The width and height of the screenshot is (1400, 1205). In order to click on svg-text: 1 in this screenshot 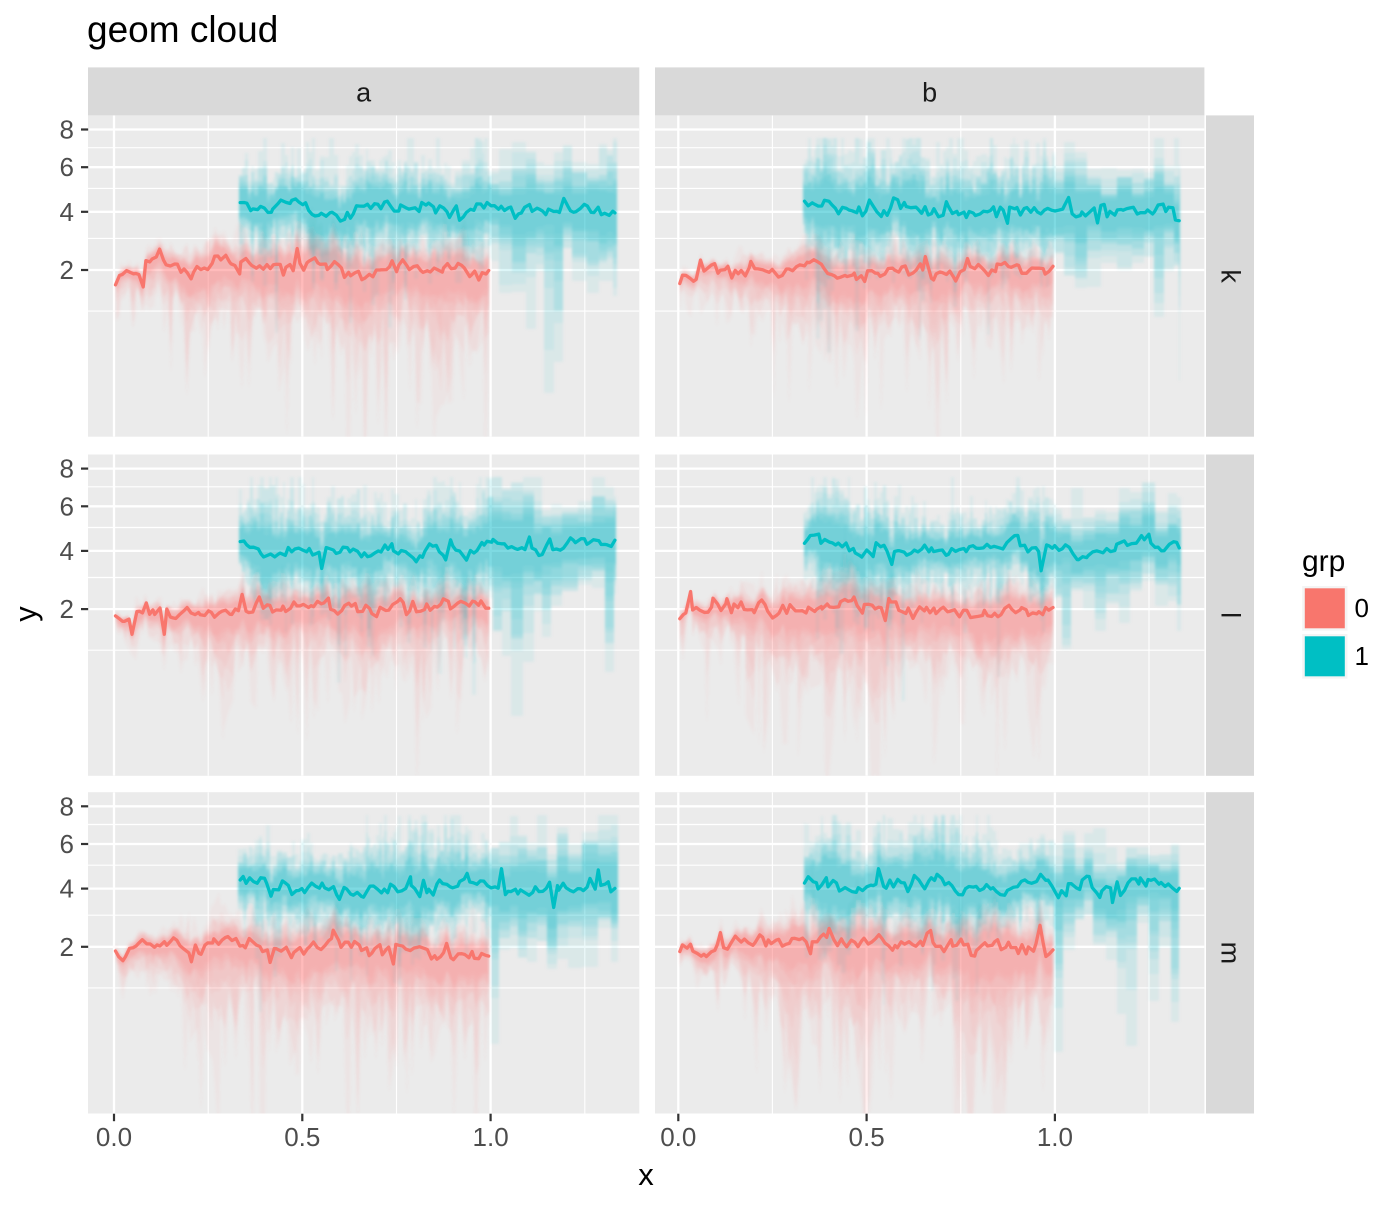, I will do `click(1362, 656)`.